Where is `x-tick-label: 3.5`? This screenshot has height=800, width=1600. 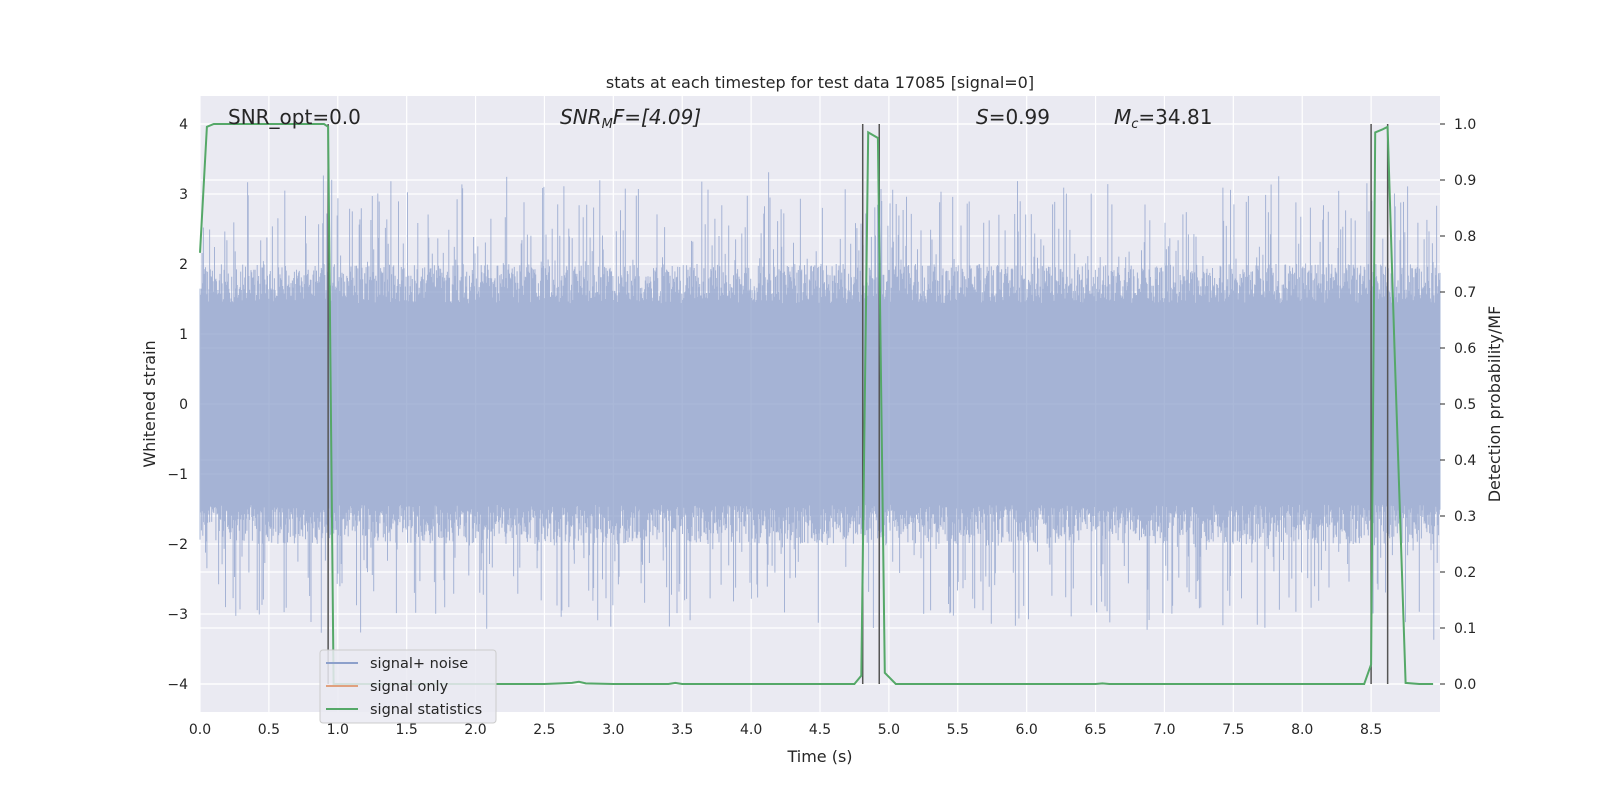
x-tick-label: 3.5 is located at coordinates (682, 730).